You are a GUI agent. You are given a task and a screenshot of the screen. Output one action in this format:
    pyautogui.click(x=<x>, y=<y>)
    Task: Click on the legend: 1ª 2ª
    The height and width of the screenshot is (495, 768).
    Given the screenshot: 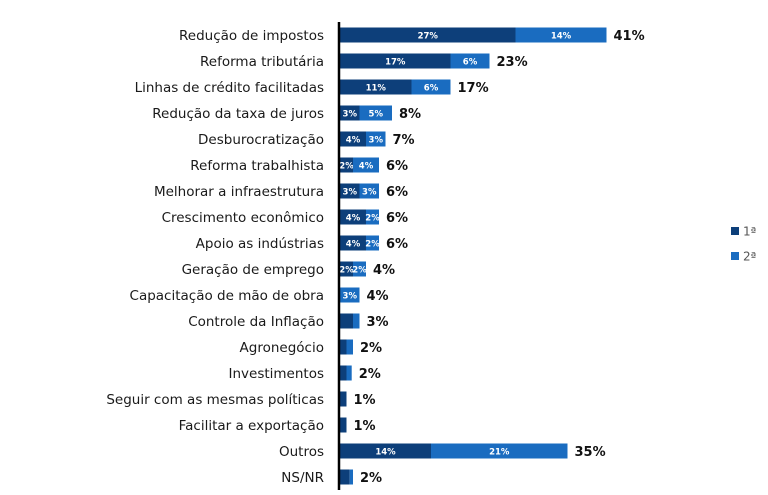 What is the action you would take?
    pyautogui.click(x=743, y=244)
    